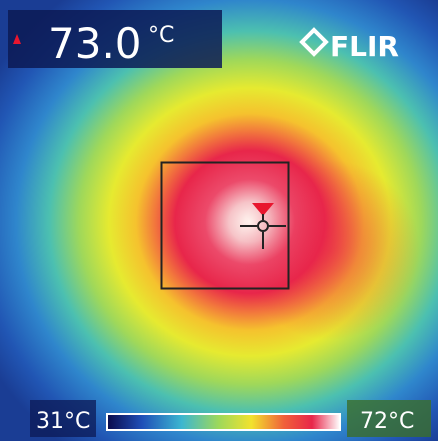 The width and height of the screenshot is (438, 441). I want to click on color-scale, so click(223, 422).